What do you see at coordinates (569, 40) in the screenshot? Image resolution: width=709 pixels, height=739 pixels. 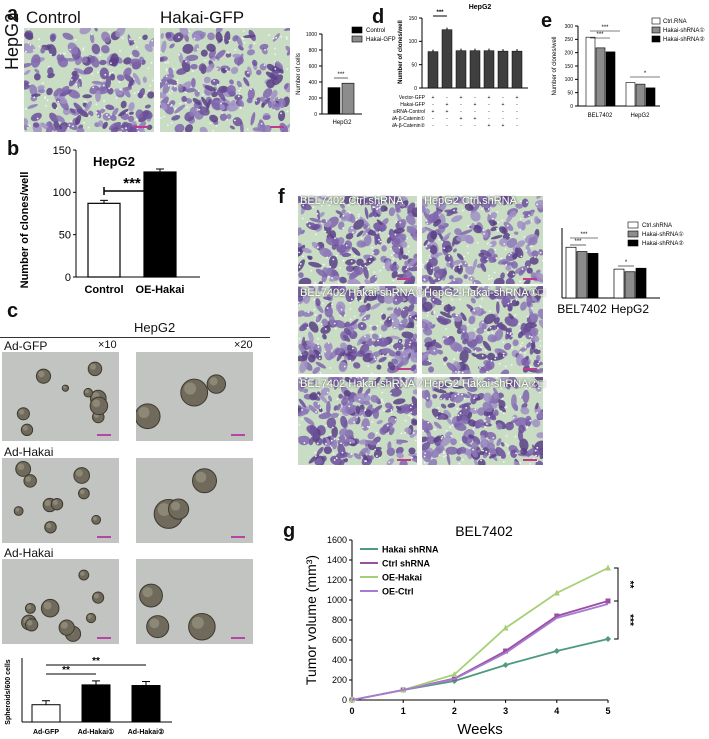 I see `panel-e-y-tick-label: 250` at bounding box center [569, 40].